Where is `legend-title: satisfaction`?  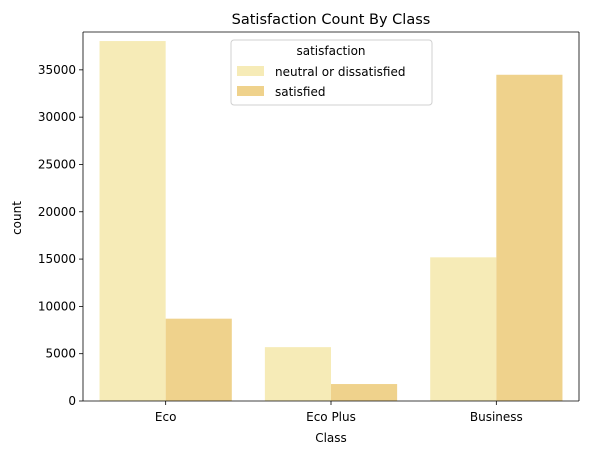
legend-title: satisfaction is located at coordinates (330, 51).